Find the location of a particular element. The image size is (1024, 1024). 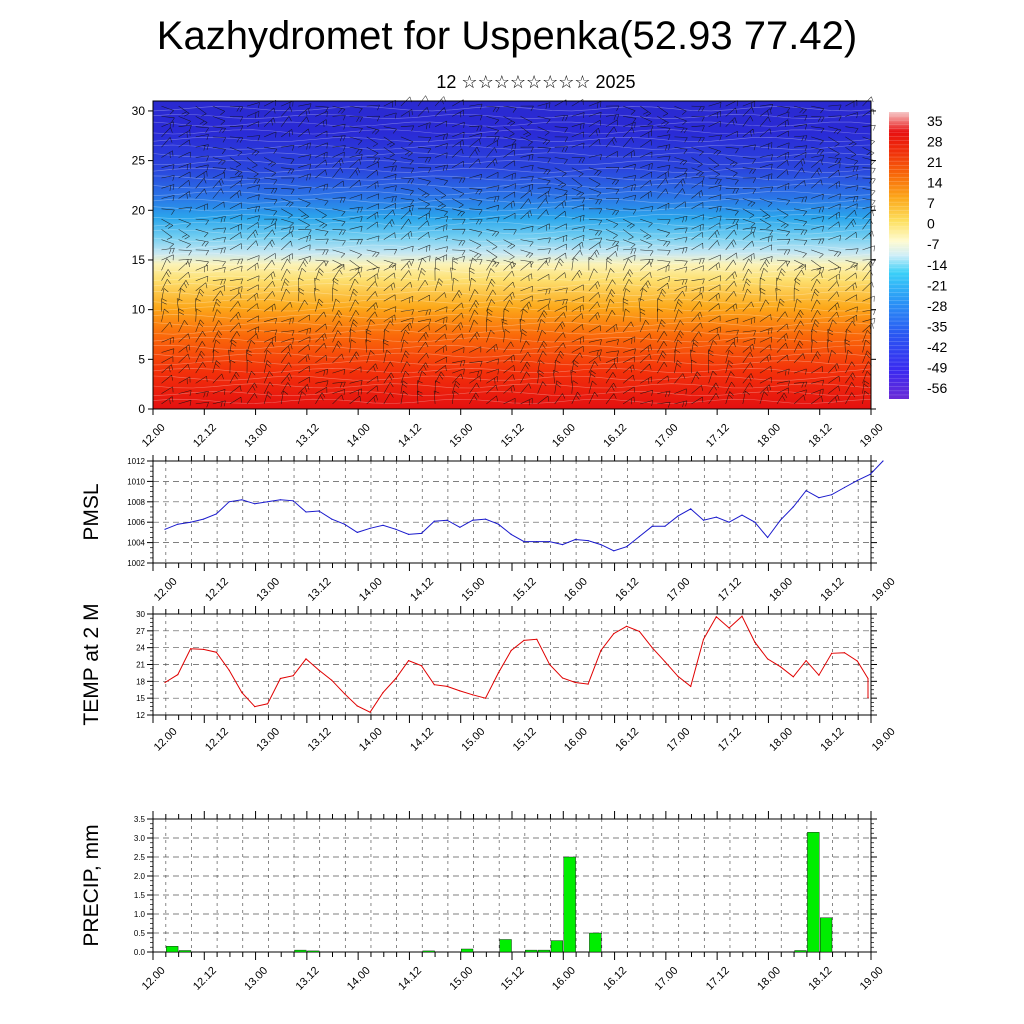

y-tick-label: 1008 is located at coordinates (136, 502).